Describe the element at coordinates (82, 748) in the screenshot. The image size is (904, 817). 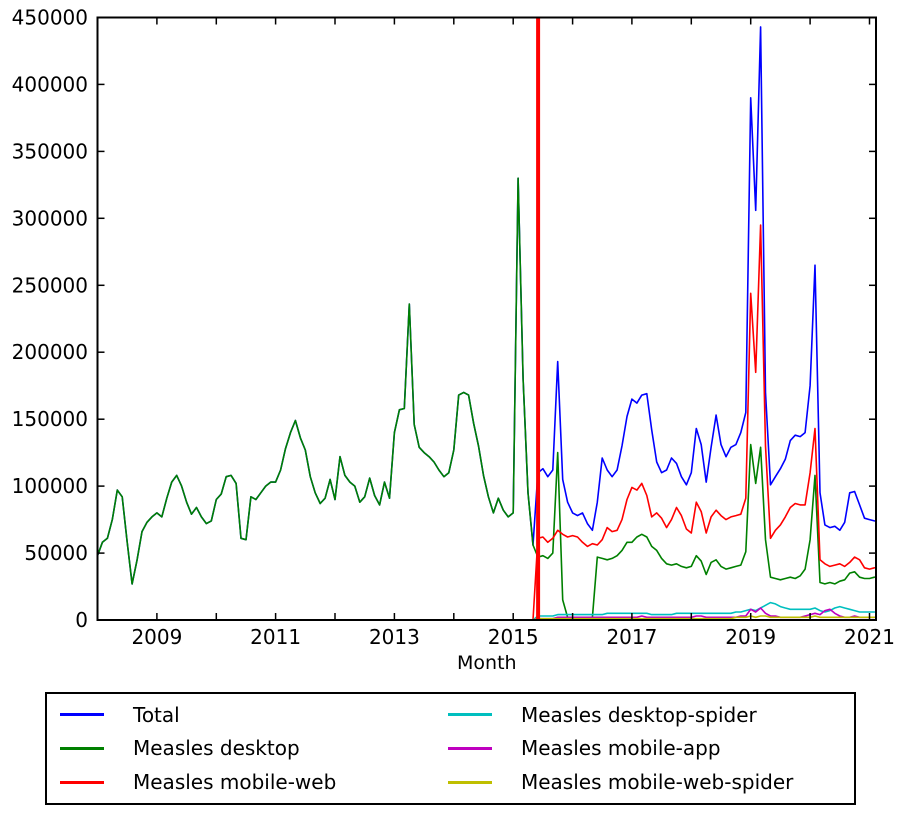
I see `legend-line-desktop` at that location.